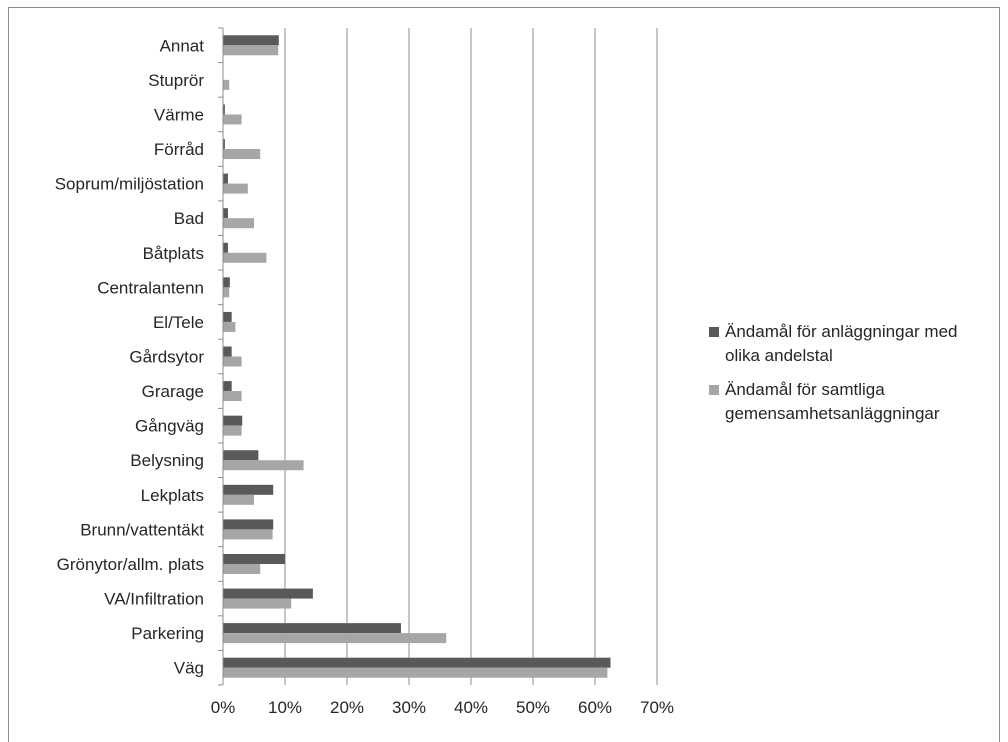 This screenshot has height=742, width=1008. Describe the element at coordinates (129, 184) in the screenshot. I see `category-label: Soprum/miljöstation` at that location.